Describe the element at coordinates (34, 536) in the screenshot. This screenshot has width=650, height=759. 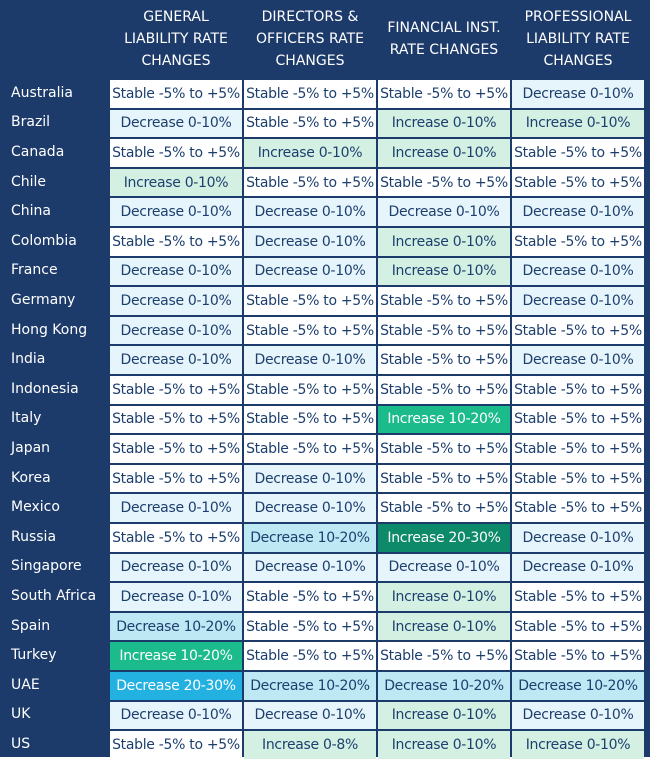
I see `country-label: Russia` at that location.